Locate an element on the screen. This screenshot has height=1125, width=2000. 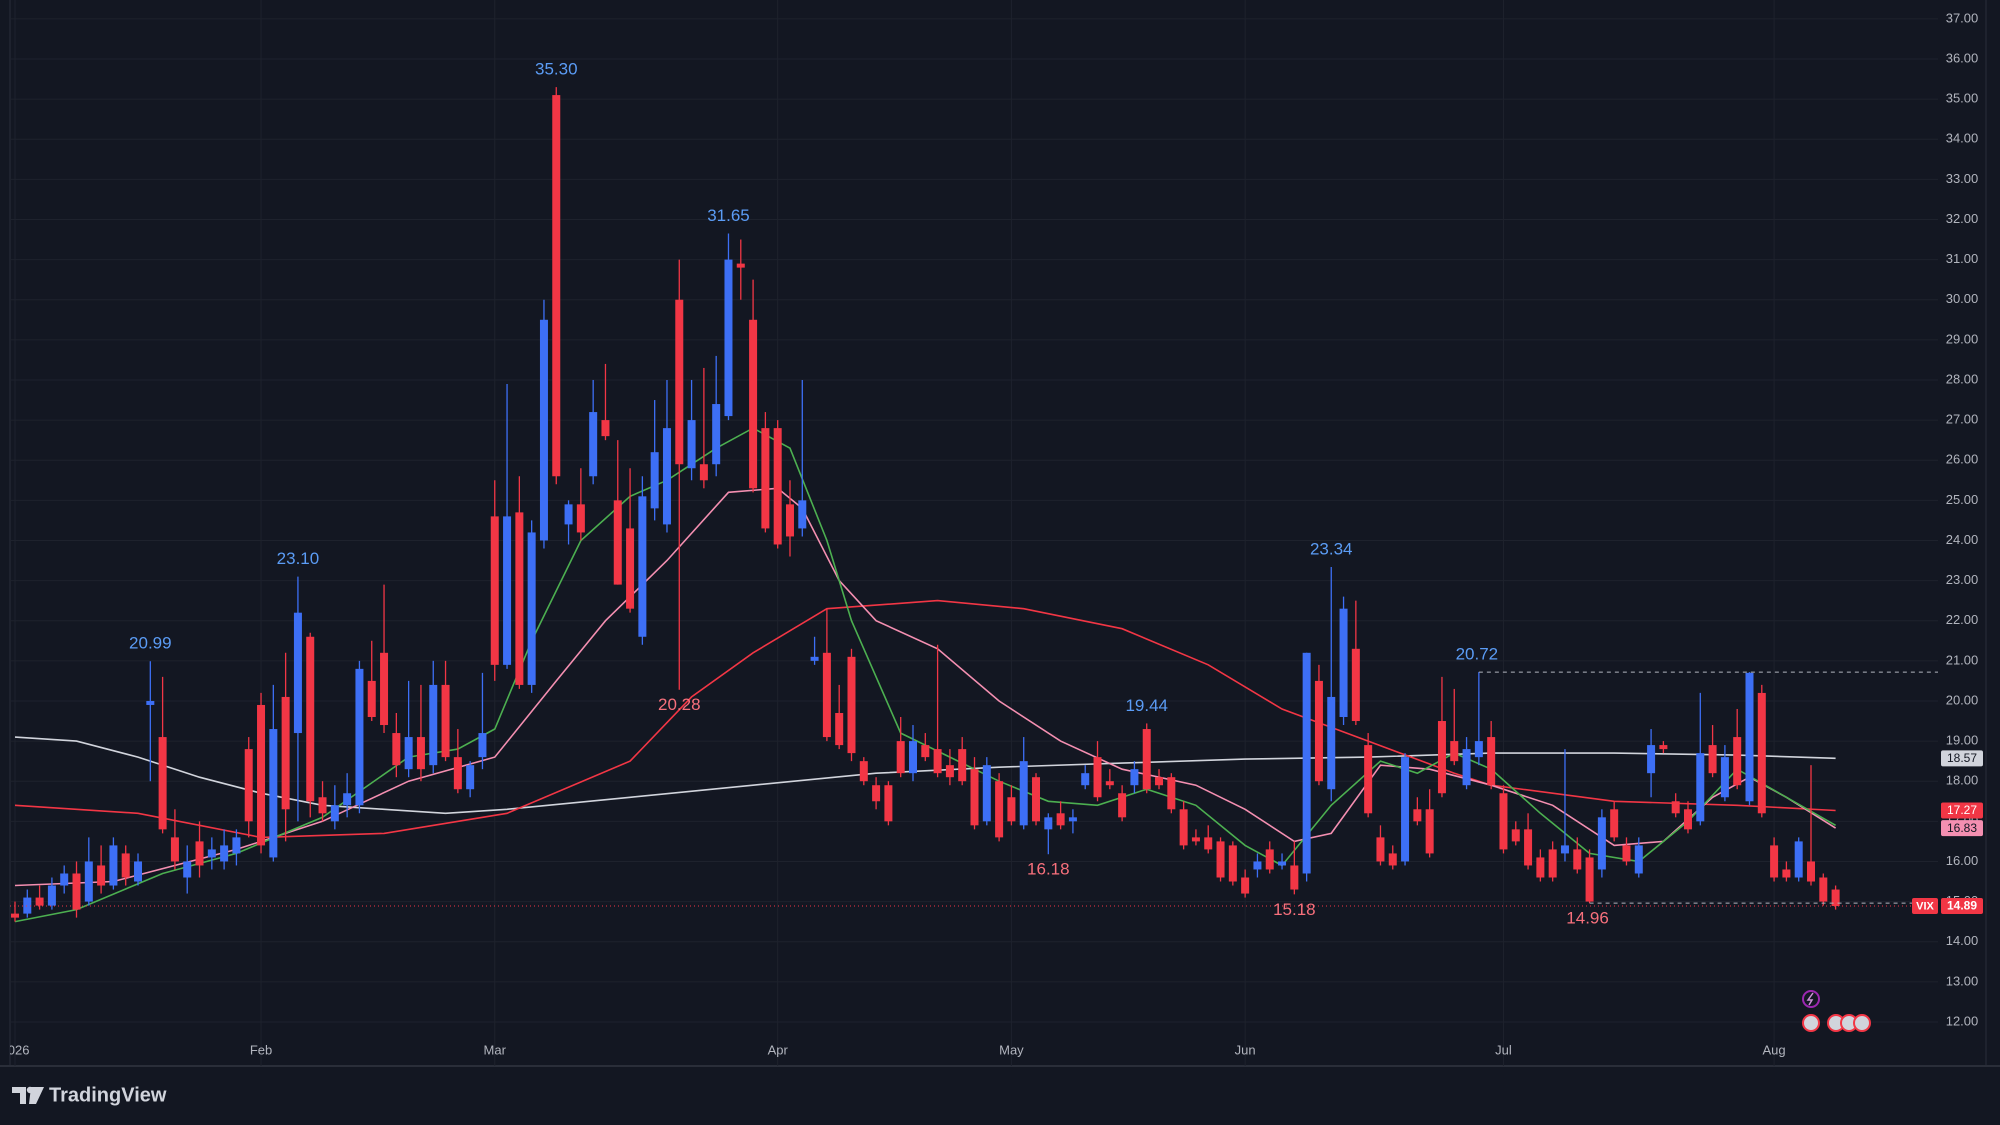
y-tick-label: 25.00 is located at coordinates (1962, 499).